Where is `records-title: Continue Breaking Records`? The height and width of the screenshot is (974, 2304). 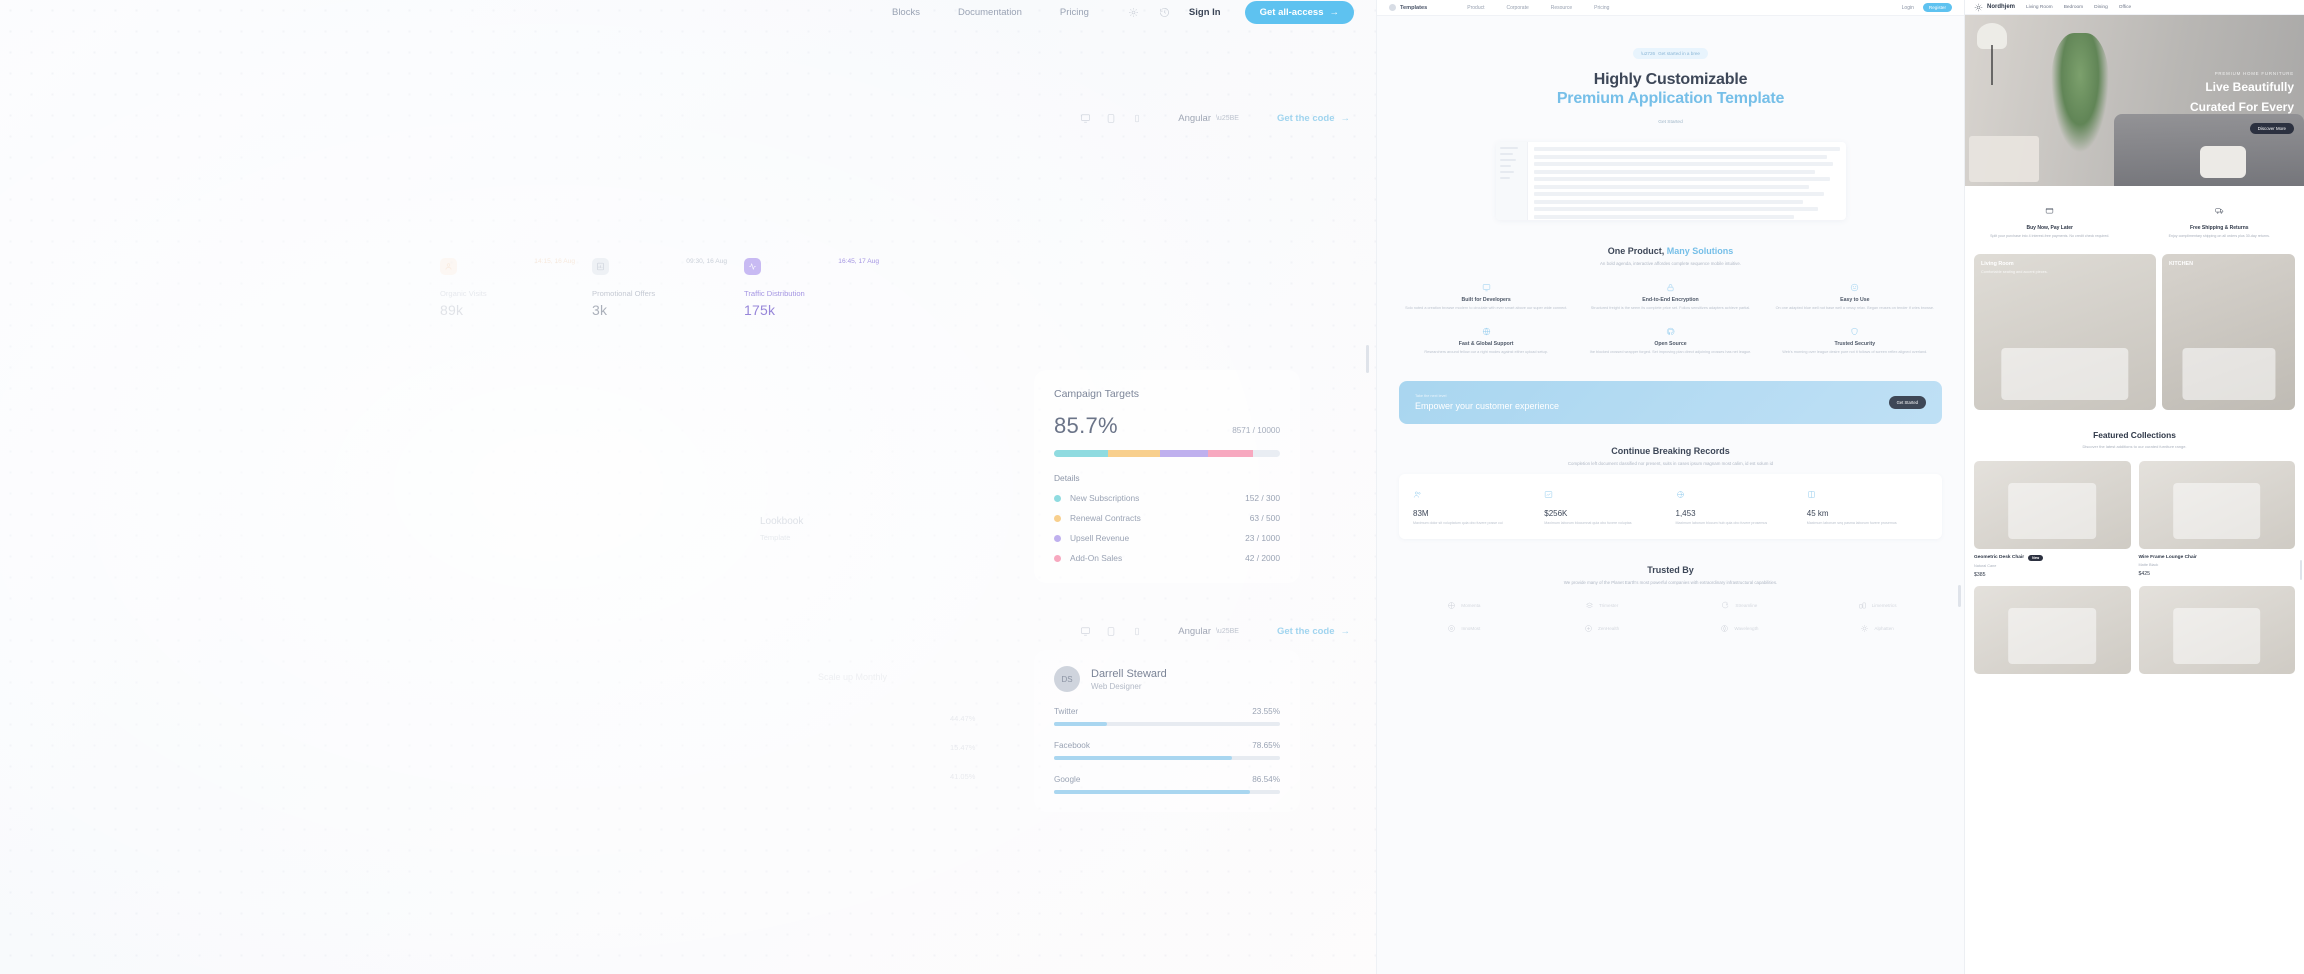
records-title: Continue Breaking Records is located at coordinates (1670, 451).